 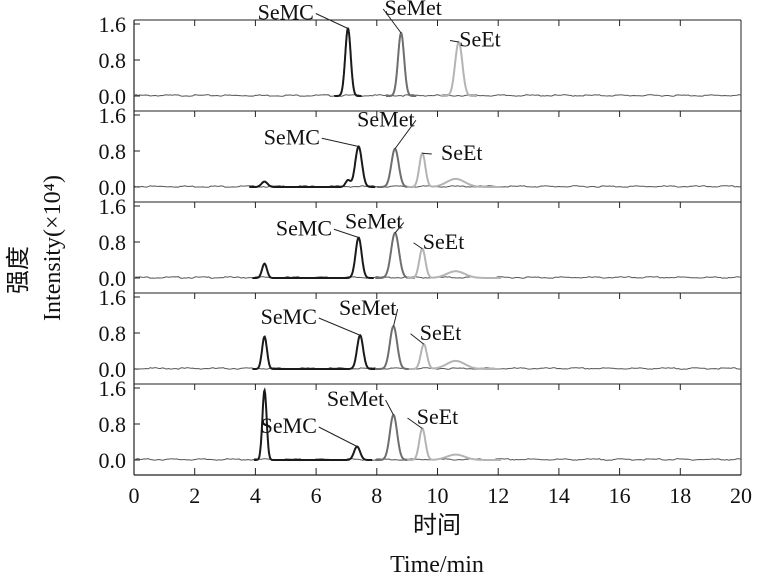 What do you see at coordinates (437, 565) in the screenshot?
I see `x-axis-title-en: Time/min` at bounding box center [437, 565].